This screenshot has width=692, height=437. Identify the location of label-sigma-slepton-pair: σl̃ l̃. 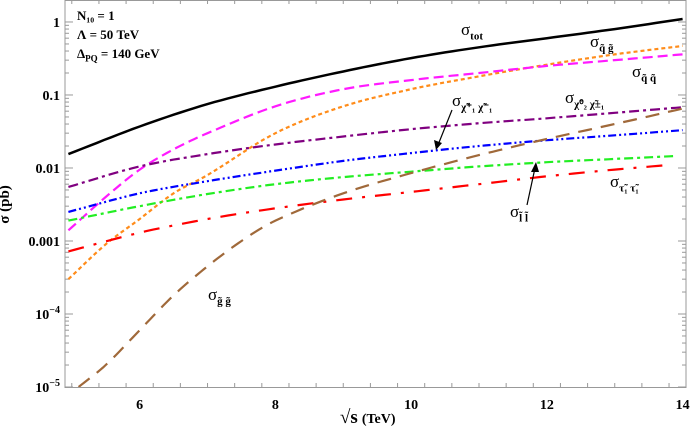
(519, 213).